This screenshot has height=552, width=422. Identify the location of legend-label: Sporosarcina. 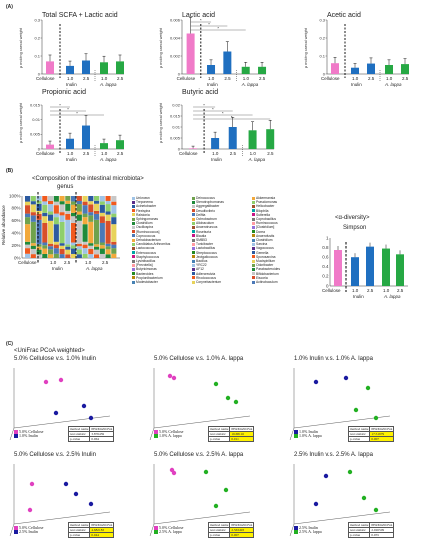
(266, 256).